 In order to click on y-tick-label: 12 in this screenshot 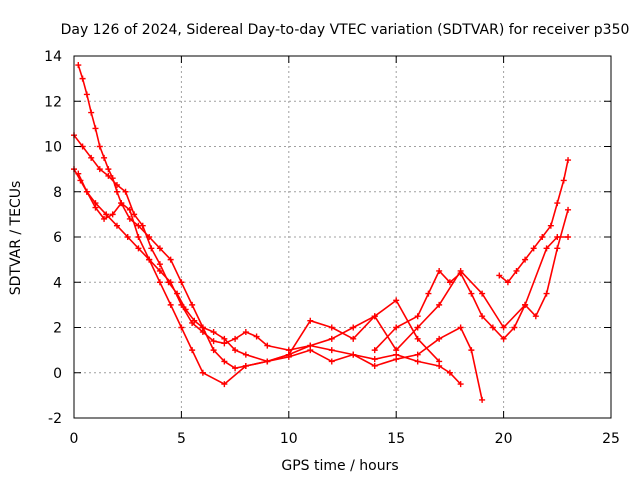, I will do `click(53, 102)`.